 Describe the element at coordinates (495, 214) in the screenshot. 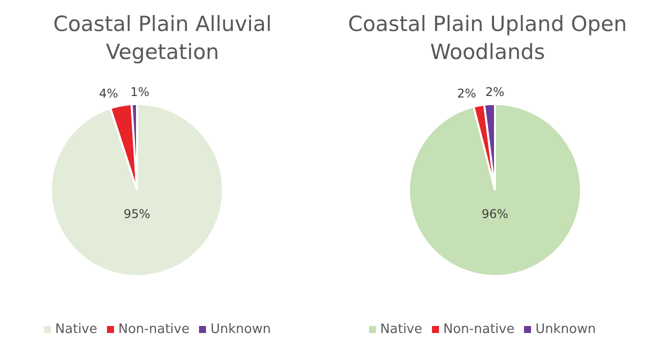

I see `data-label: 96%` at that location.